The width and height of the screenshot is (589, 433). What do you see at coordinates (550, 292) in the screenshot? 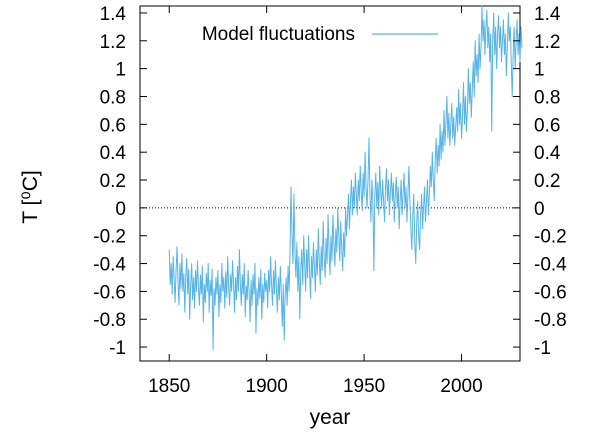
I see `y2-tick-label: -0.6` at bounding box center [550, 292].